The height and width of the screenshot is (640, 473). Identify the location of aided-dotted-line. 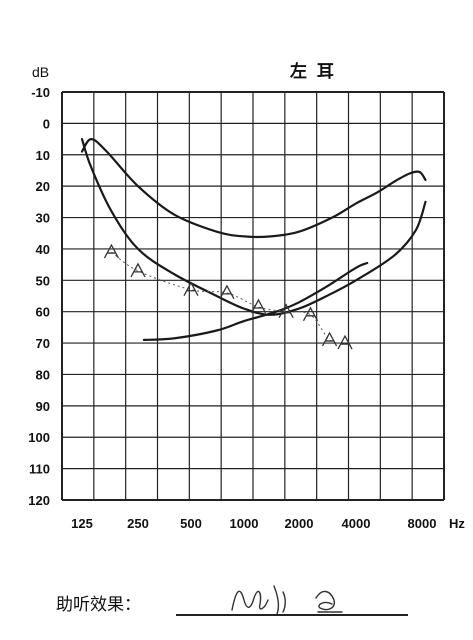
(228, 297).